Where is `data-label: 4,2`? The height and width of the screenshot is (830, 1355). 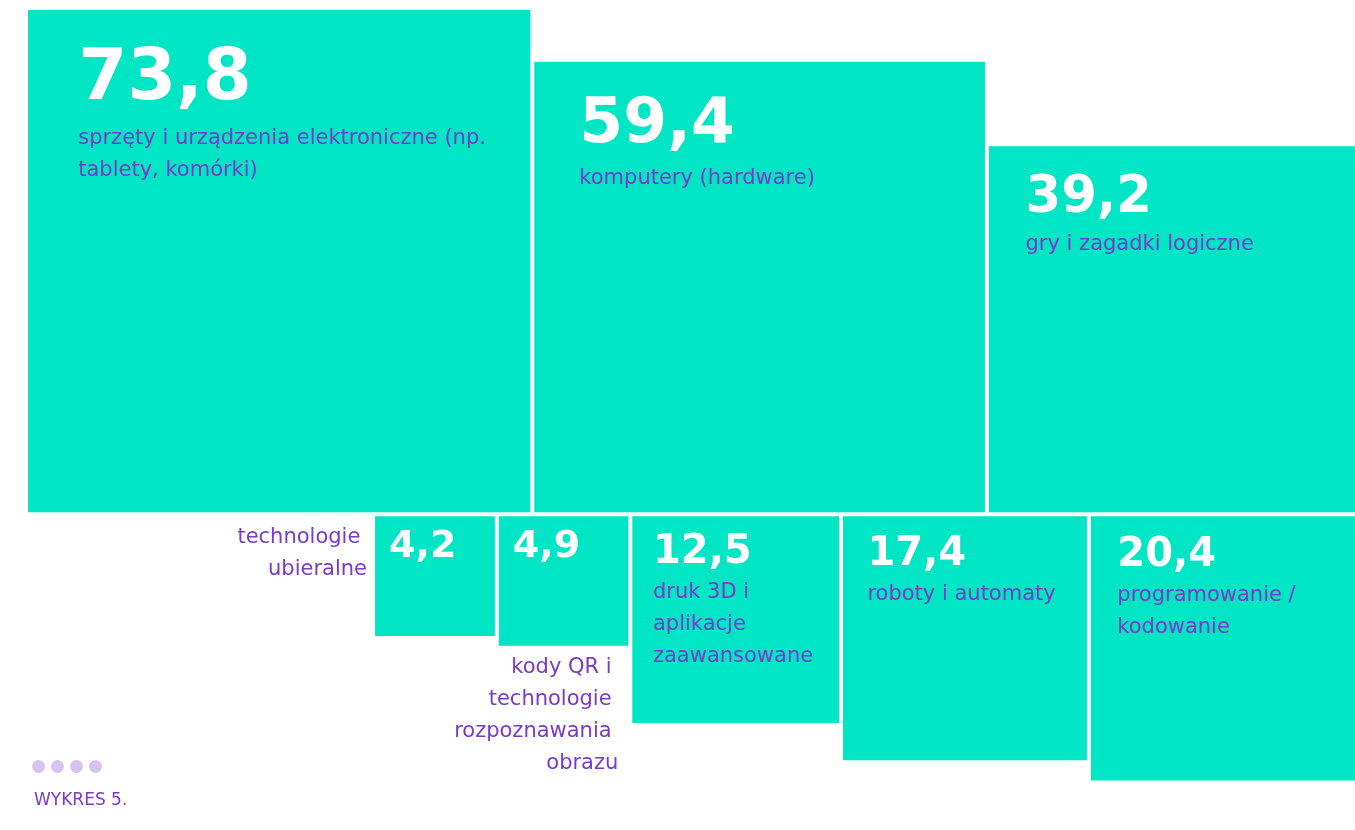 data-label: 4,2 is located at coordinates (423, 543).